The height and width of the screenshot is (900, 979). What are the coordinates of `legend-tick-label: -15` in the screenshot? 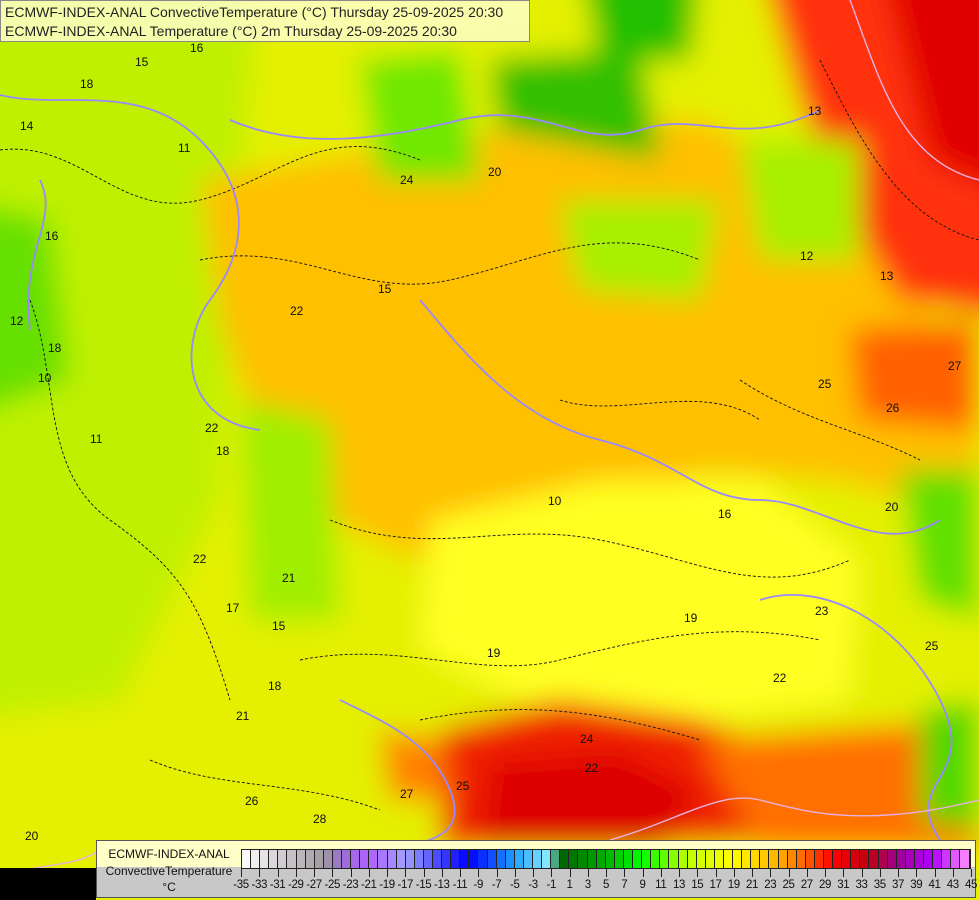 It's located at (423, 885).